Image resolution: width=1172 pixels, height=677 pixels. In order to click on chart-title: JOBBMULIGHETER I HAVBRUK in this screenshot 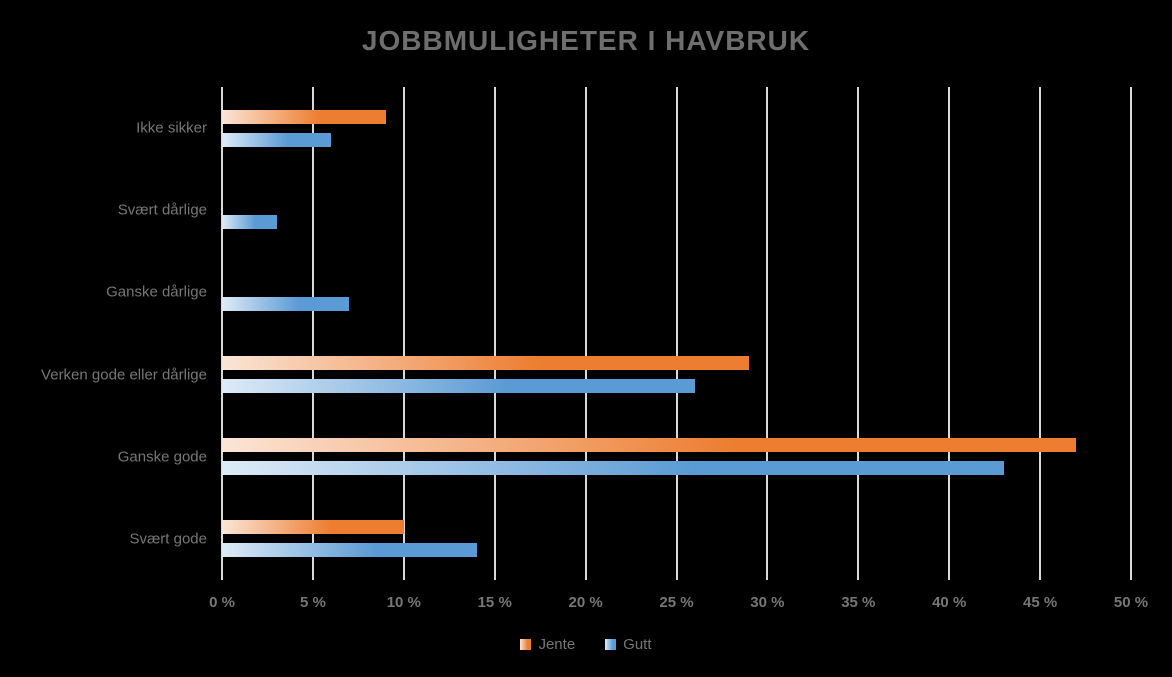, I will do `click(586, 40)`.